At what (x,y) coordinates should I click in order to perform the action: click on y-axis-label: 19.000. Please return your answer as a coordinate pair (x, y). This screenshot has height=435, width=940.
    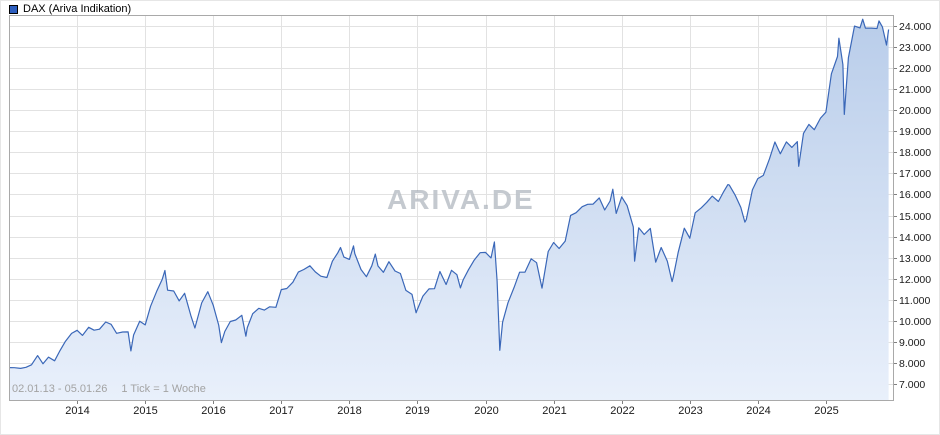
    Looking at the image, I should click on (915, 132).